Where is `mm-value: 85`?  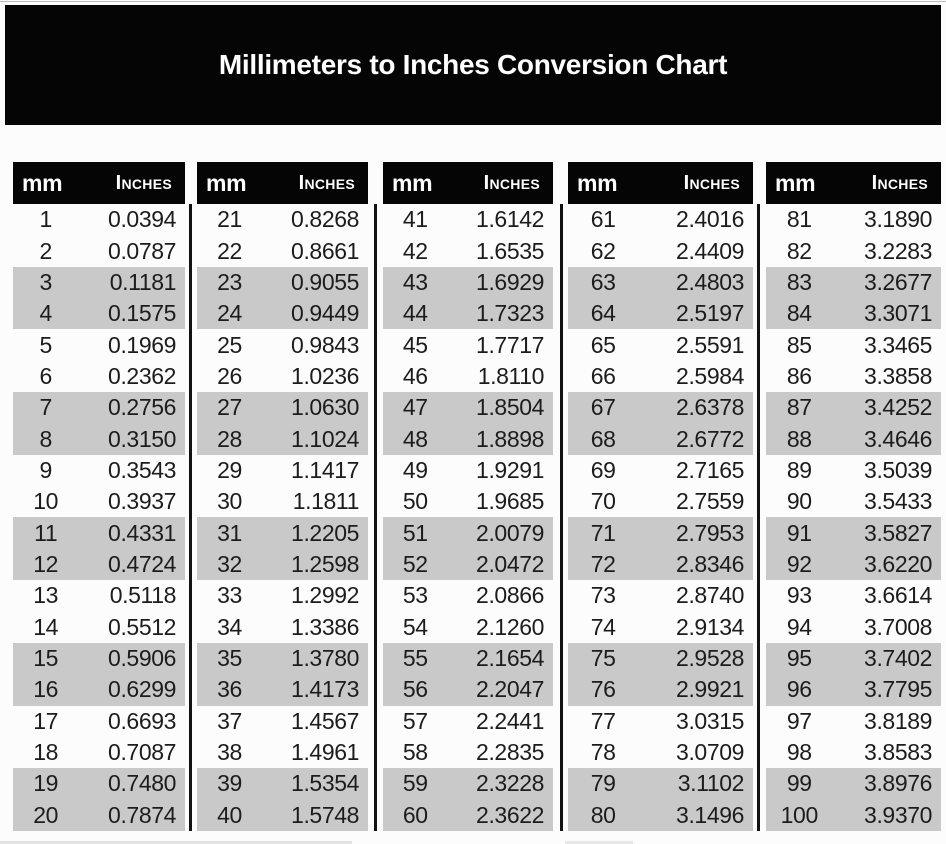 mm-value: 85 is located at coordinates (799, 344).